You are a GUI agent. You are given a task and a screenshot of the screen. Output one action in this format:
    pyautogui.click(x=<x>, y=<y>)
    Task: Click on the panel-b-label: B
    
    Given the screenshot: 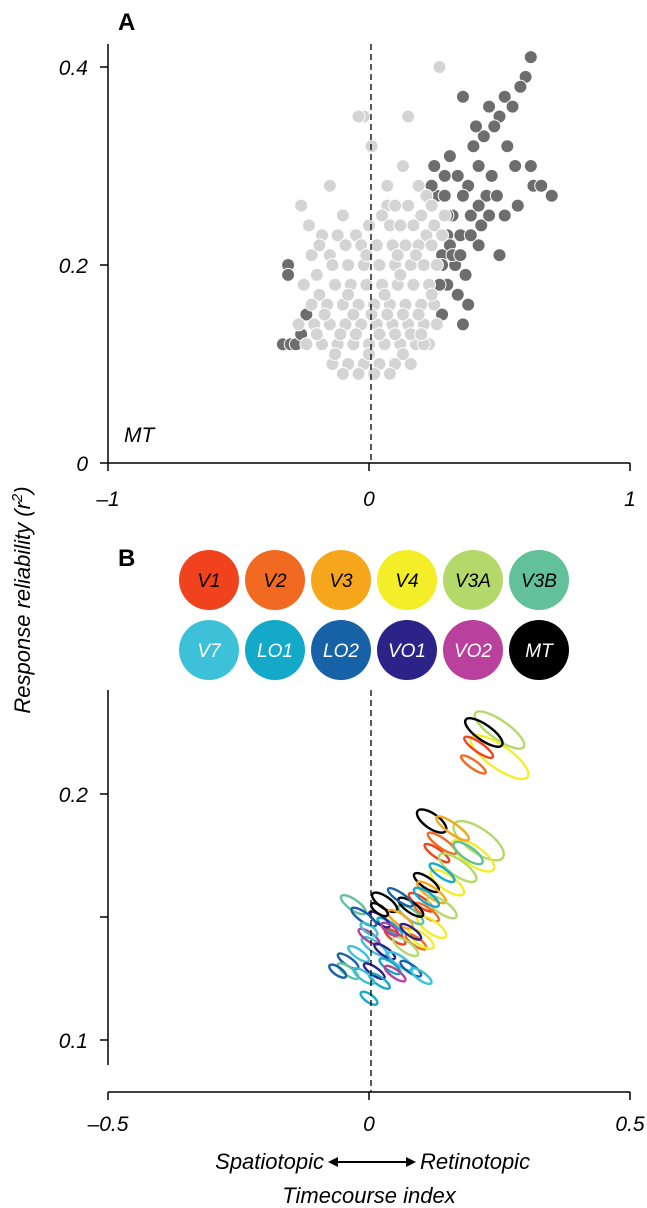 What is the action you would take?
    pyautogui.click(x=126, y=558)
    